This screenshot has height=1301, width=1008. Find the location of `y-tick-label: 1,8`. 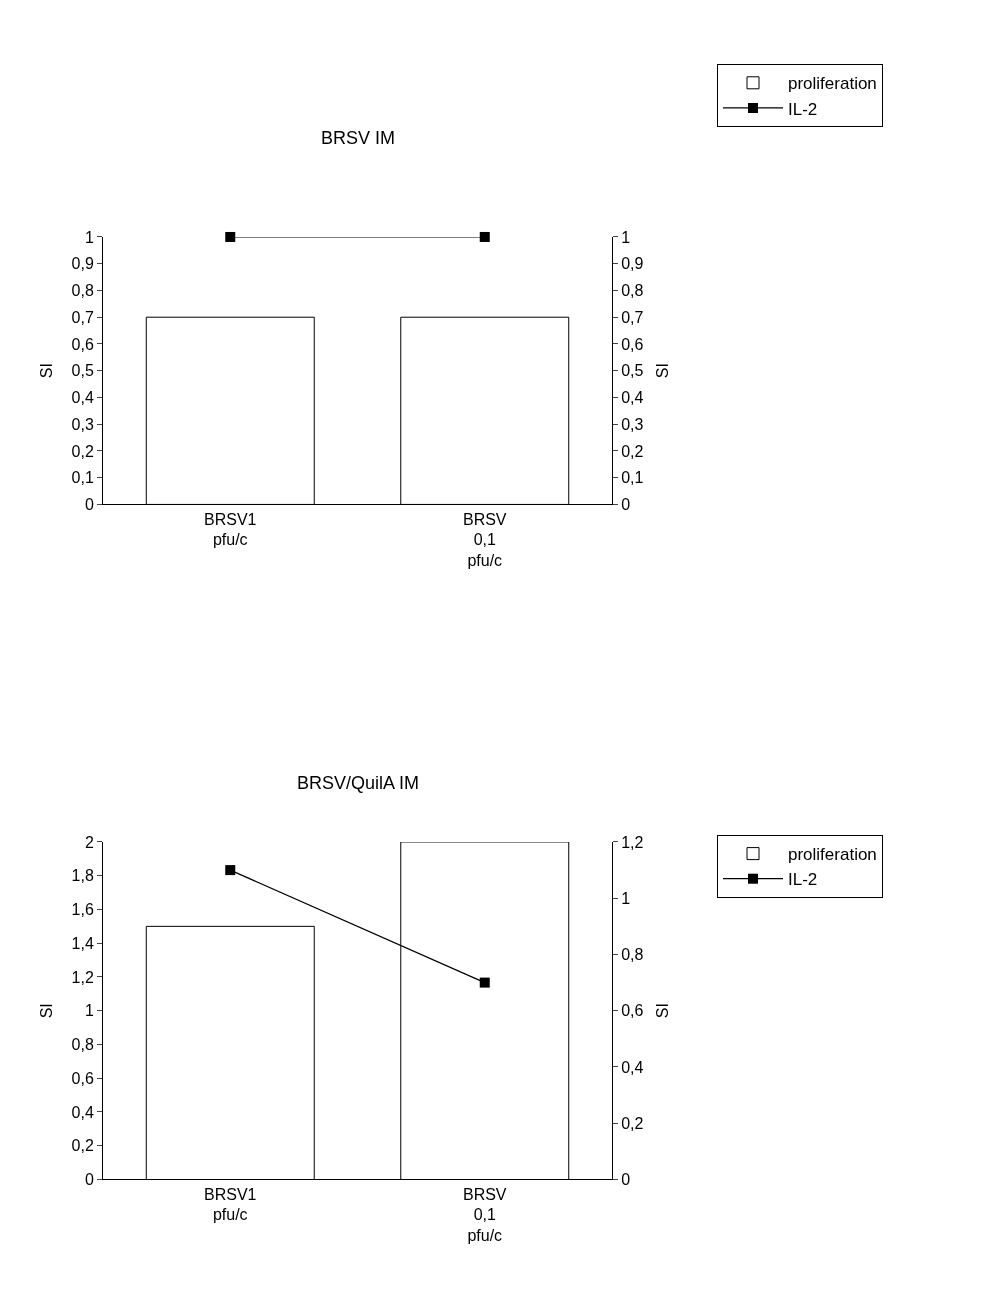

y-tick-label: 1,8 is located at coordinates (82, 876).